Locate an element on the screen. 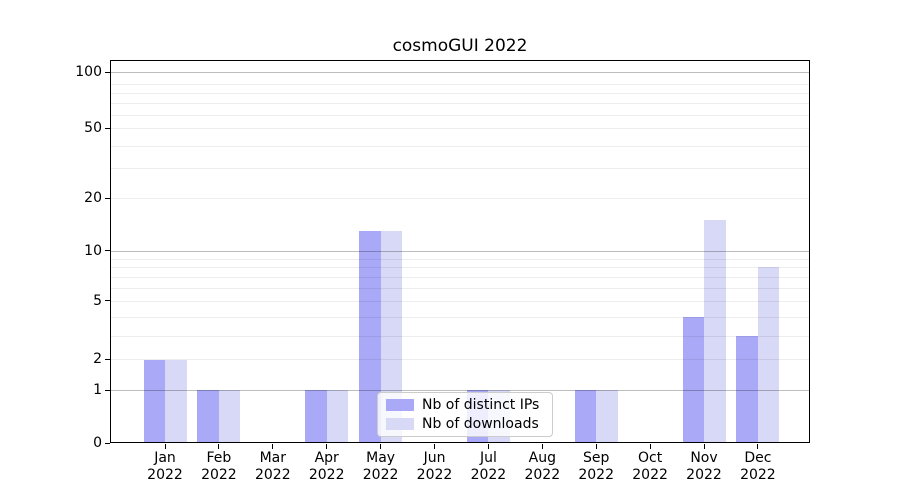  x-axis-tick-label: Dec 2022 is located at coordinates (758, 466).